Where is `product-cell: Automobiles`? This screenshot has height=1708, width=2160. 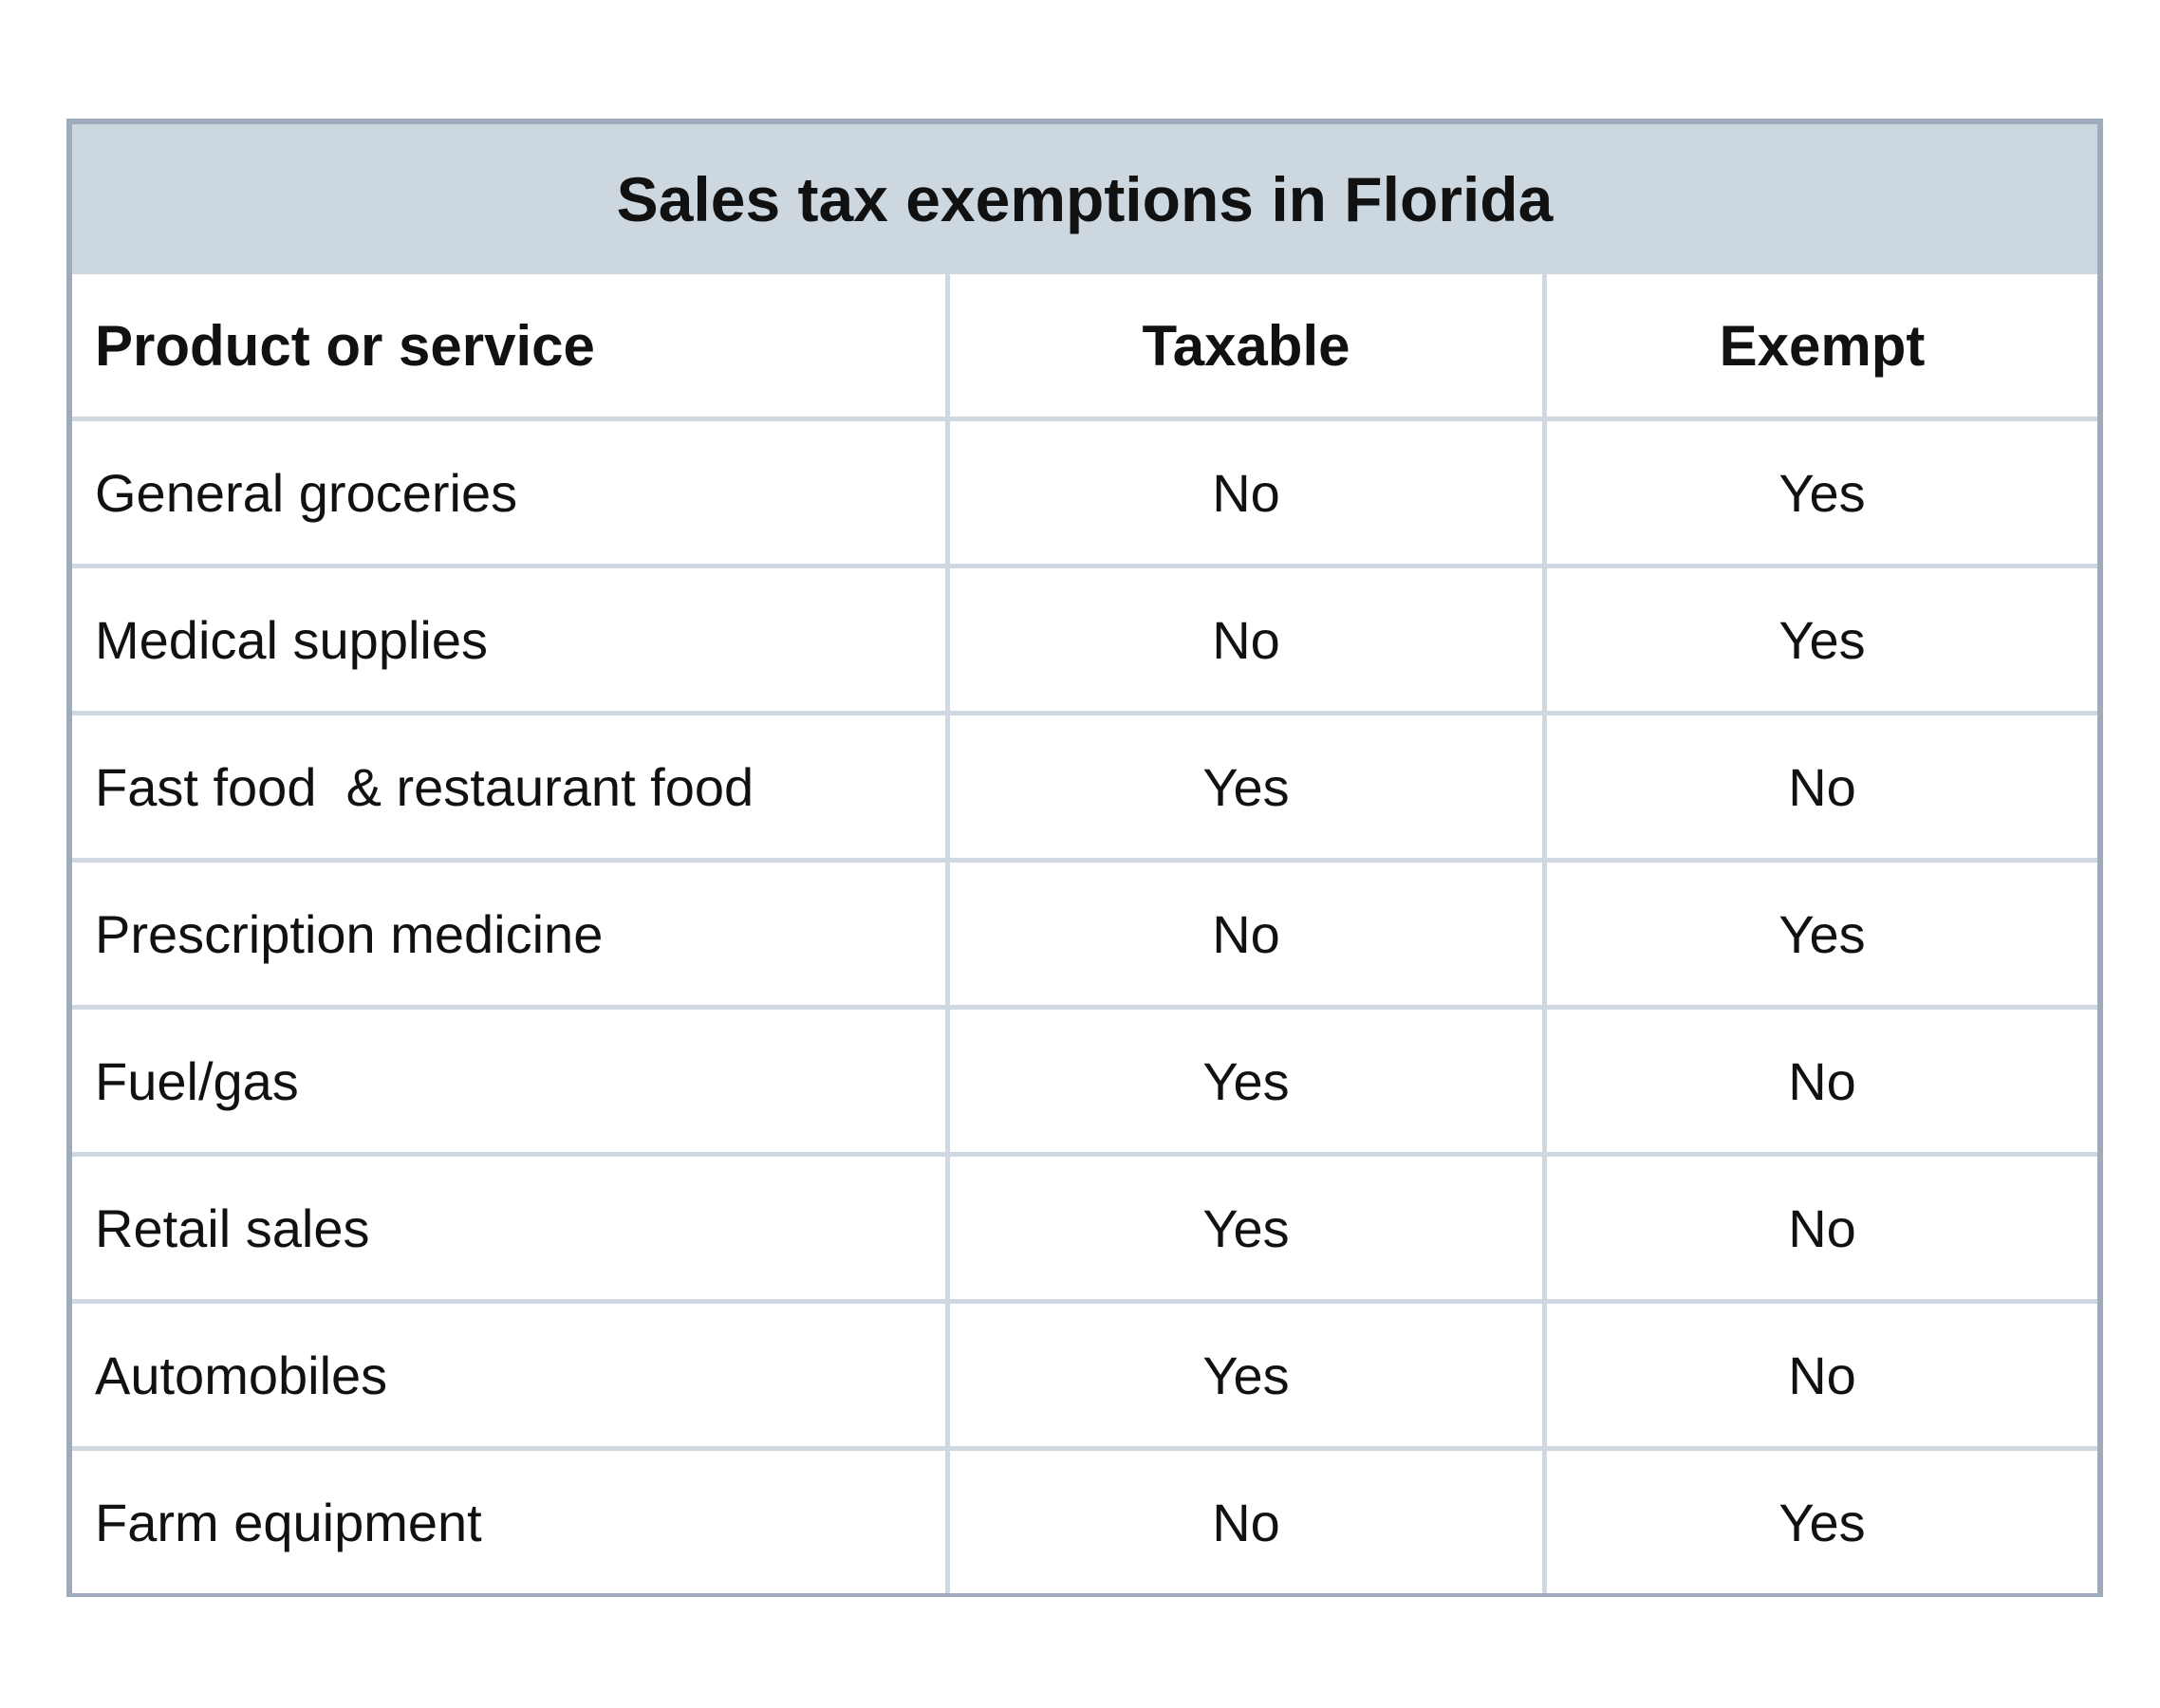
product-cell: Automobiles is located at coordinates (509, 1375).